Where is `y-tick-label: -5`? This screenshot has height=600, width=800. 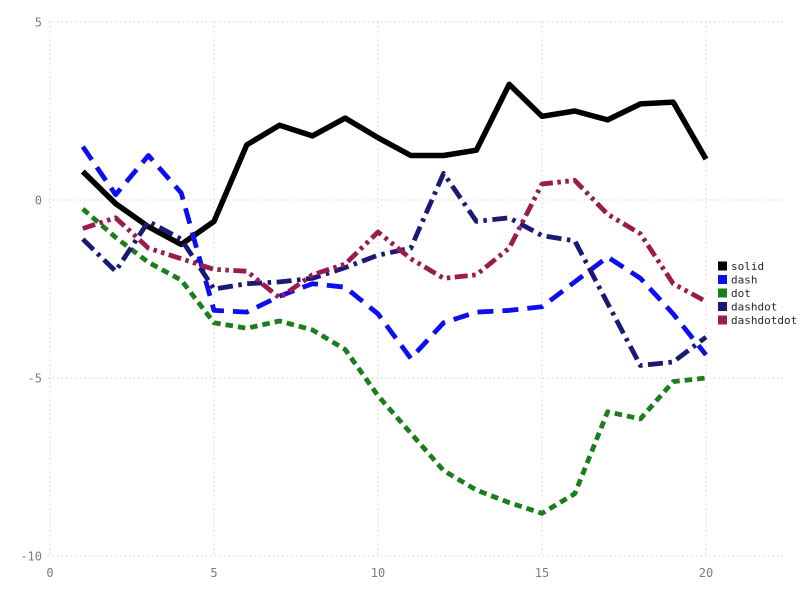 y-tick-label: -5 is located at coordinates (35, 379).